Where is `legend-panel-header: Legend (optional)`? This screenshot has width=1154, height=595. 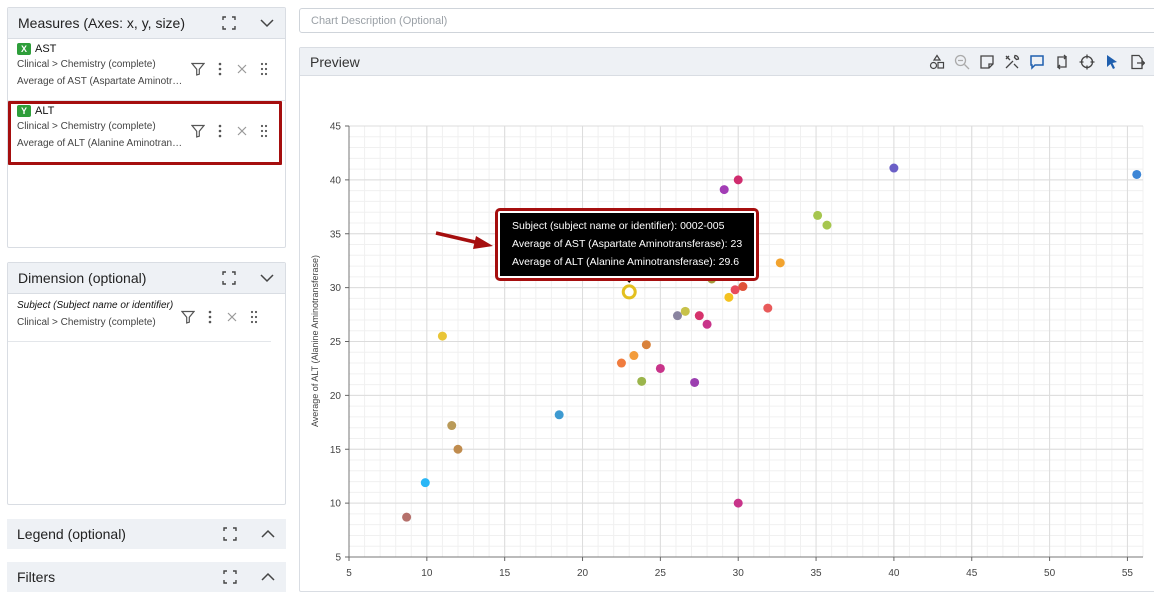 legend-panel-header: Legend (optional) is located at coordinates (146, 534).